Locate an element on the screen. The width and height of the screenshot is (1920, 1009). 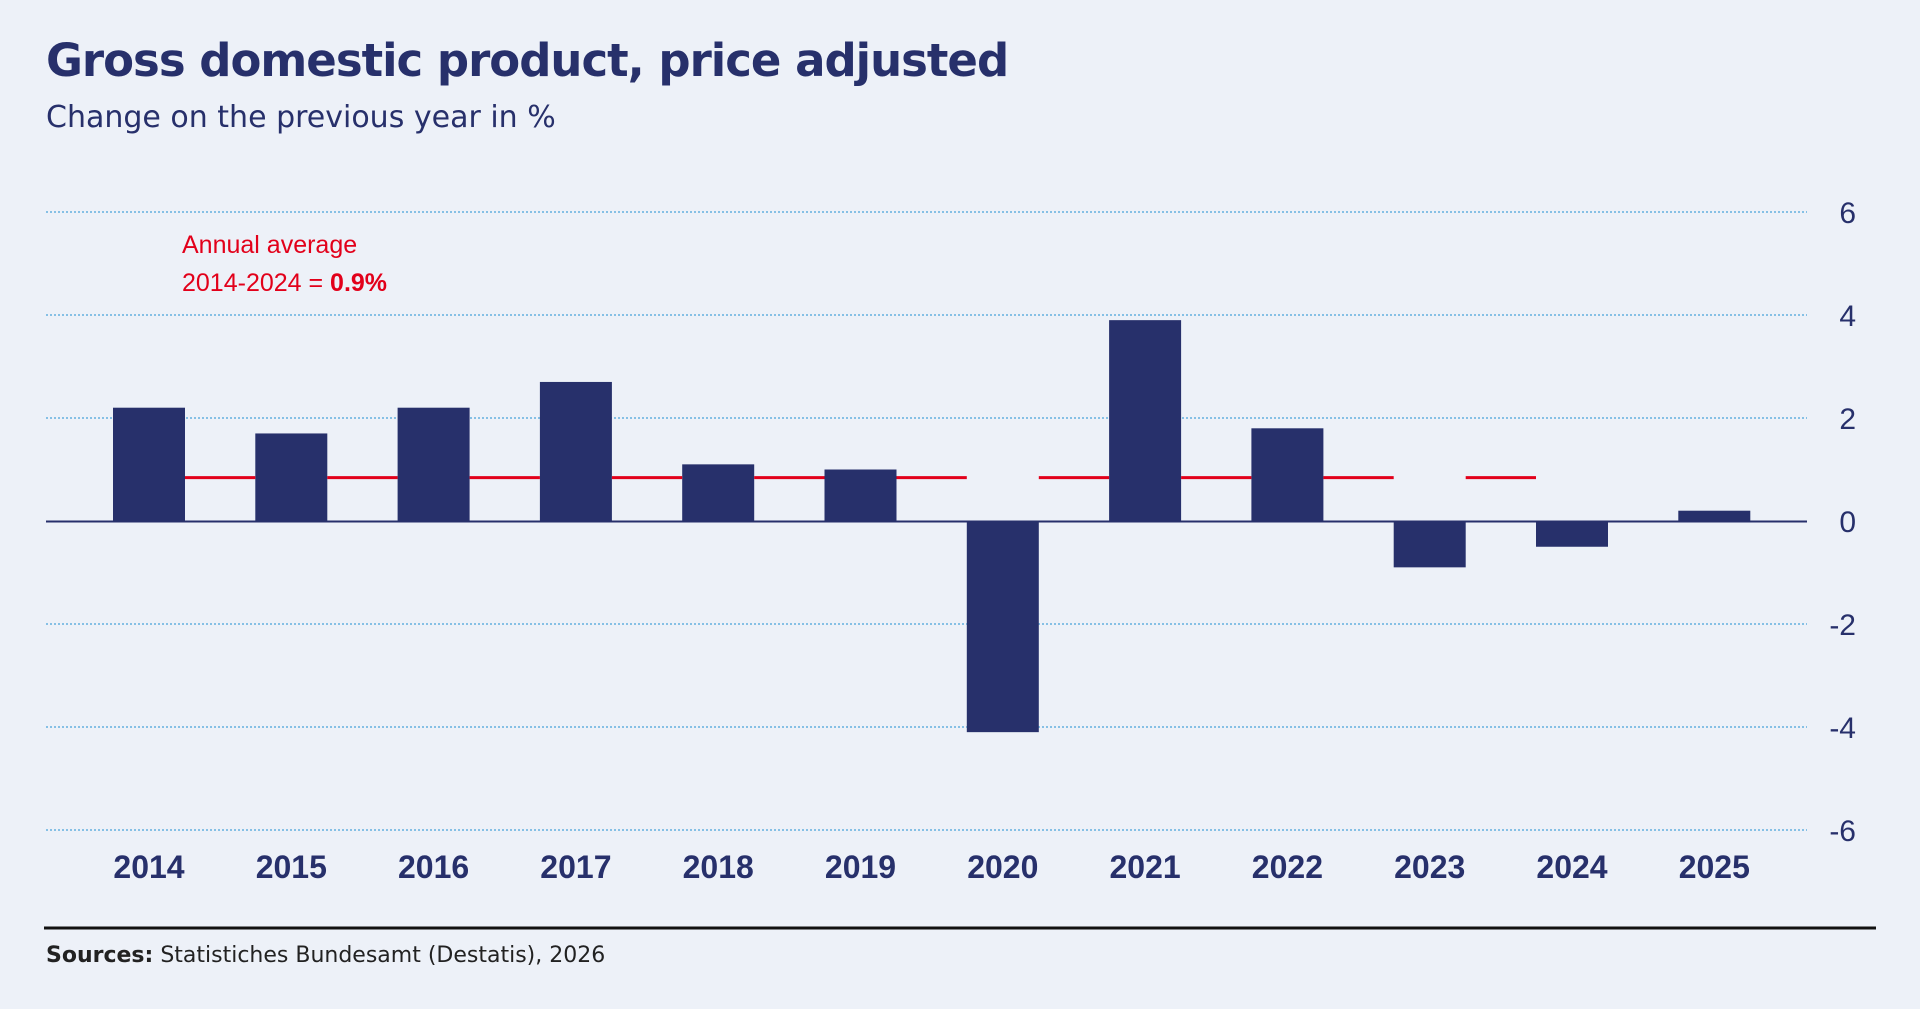
bar-2022 is located at coordinates (1287, 474).